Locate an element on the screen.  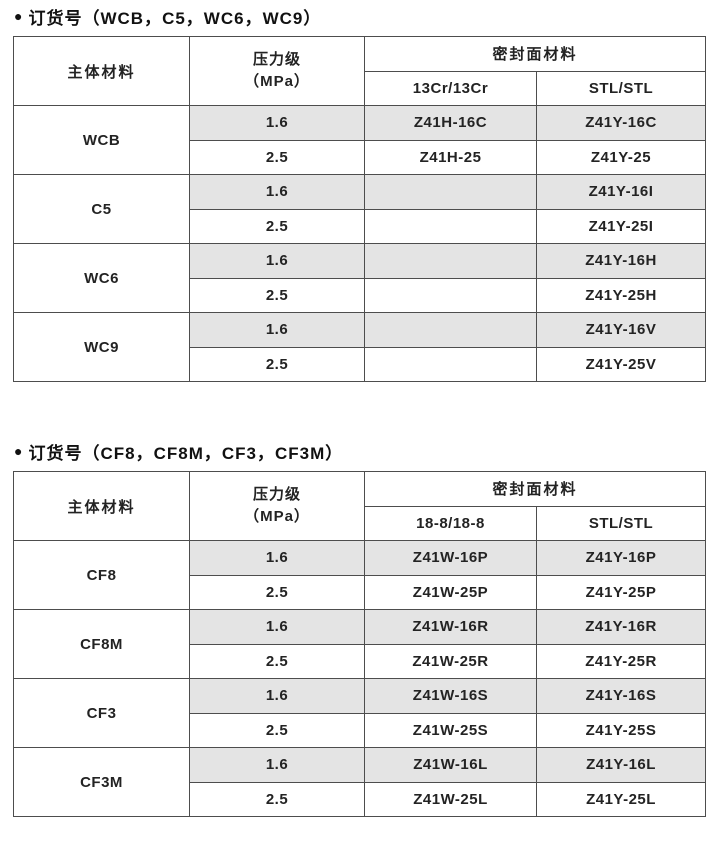
table-row: CF3M 1.6 Z41W-16L Z41Y-16L is located at coordinates (360, 782).